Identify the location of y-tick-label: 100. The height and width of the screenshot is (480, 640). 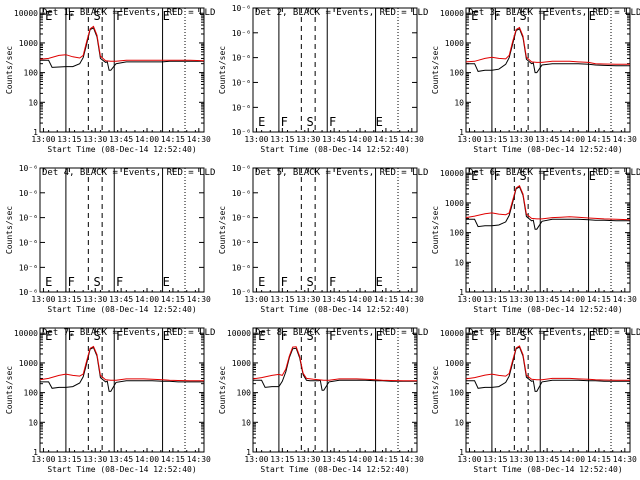
(457, 233).